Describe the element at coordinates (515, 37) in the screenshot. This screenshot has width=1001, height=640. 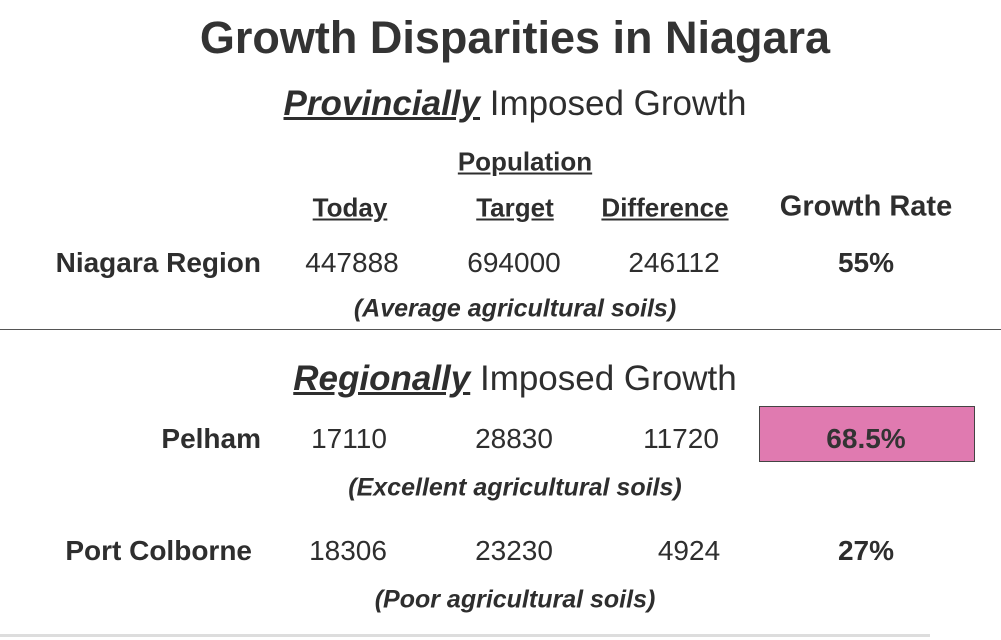
I see `page-title: Growth Disparities in Niagara` at that location.